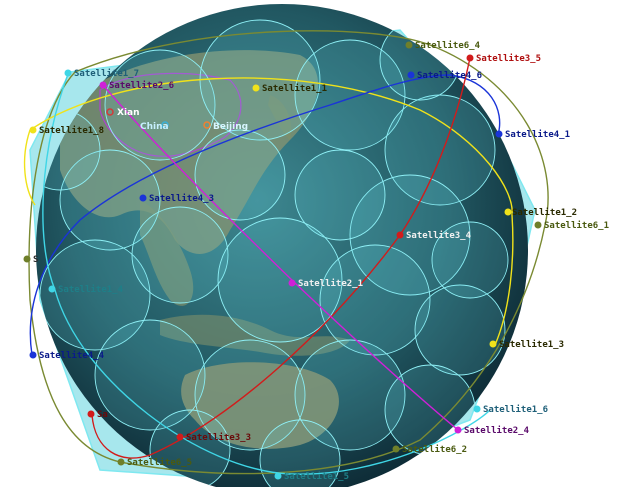 Image resolution: width=619 pixels, height=487 pixels. I want to click on svg-text: Satellite3_3, so click(218, 437).